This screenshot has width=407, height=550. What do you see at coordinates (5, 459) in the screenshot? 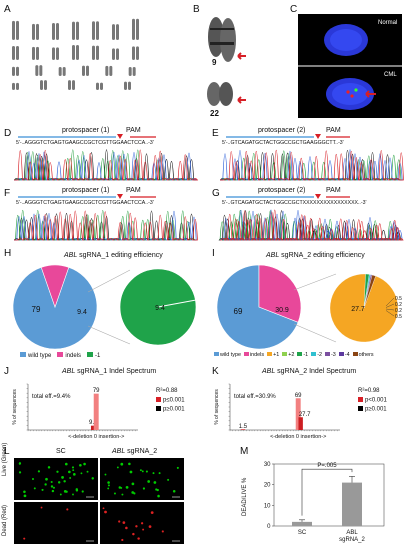
I see `row-live-label: Live (Green)` at bounding box center [5, 459].